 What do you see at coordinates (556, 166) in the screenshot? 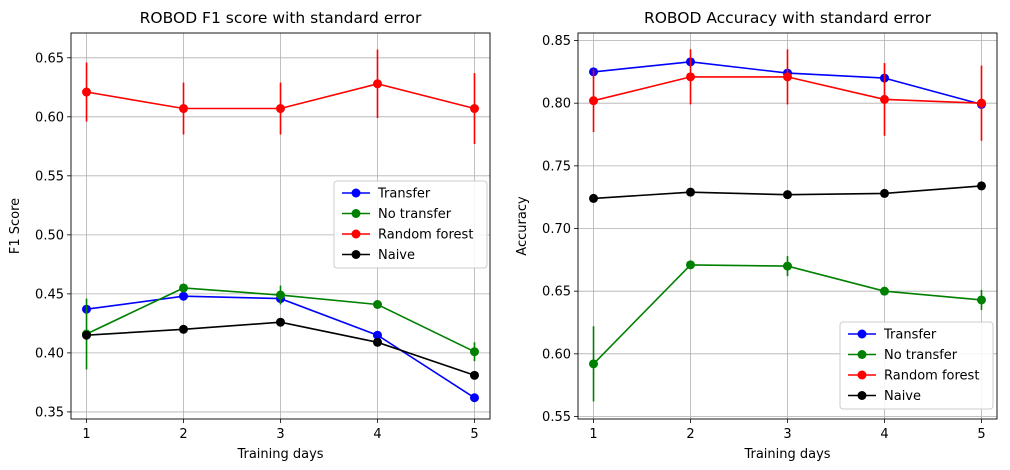
I see `y-tick-label: 0.75` at bounding box center [556, 166].